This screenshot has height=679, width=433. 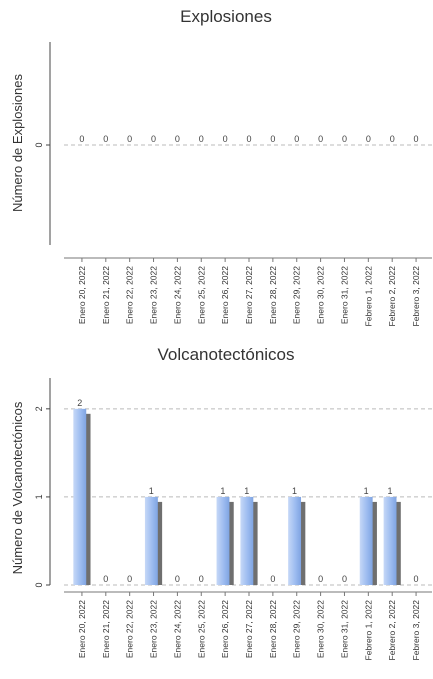 I want to click on data-label: 2, so click(x=79, y=403).